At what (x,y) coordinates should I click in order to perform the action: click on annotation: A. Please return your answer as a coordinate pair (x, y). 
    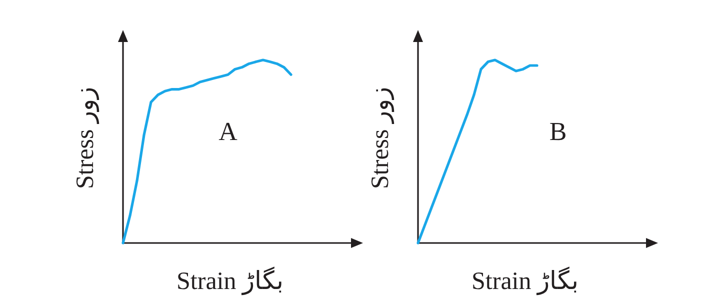
    Looking at the image, I should click on (228, 131).